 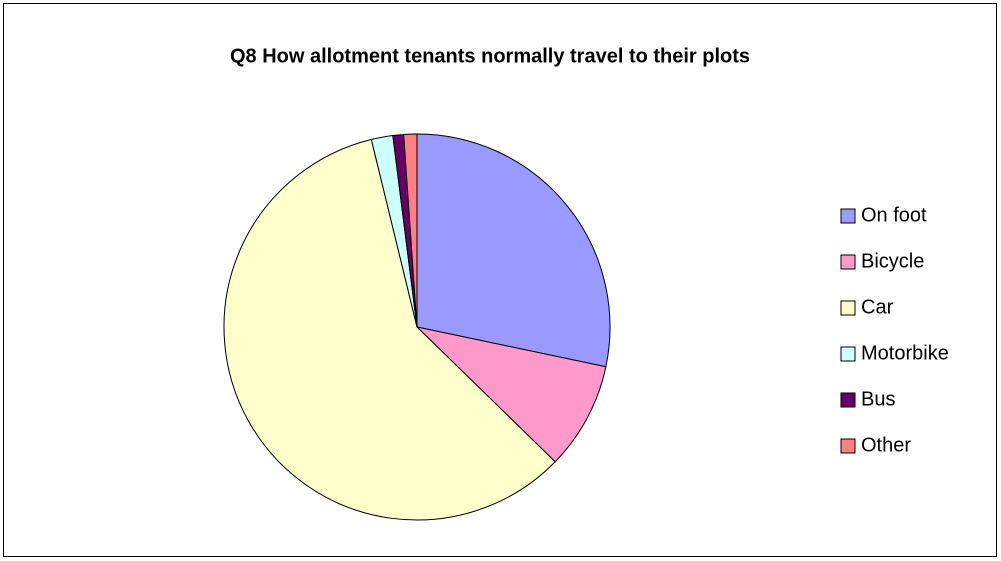 I want to click on legend-label: Car, so click(x=877, y=307).